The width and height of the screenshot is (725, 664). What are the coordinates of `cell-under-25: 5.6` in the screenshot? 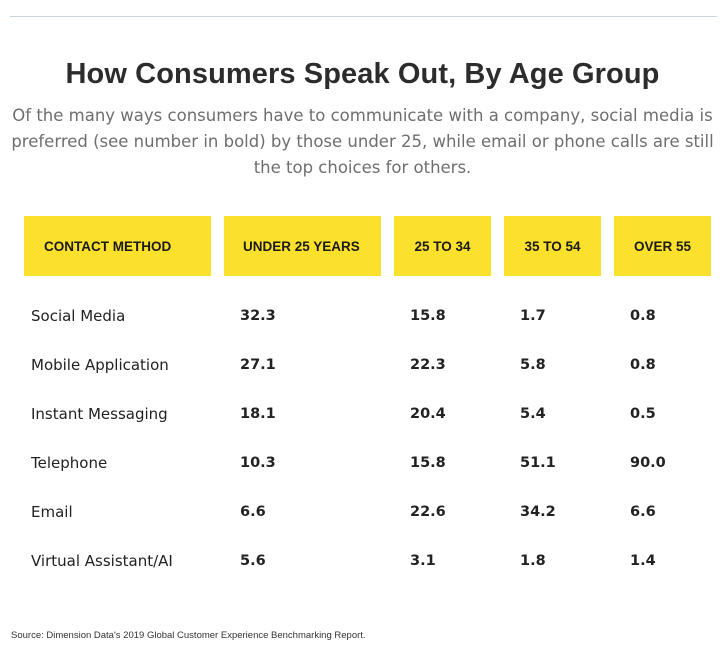 It's located at (253, 561).